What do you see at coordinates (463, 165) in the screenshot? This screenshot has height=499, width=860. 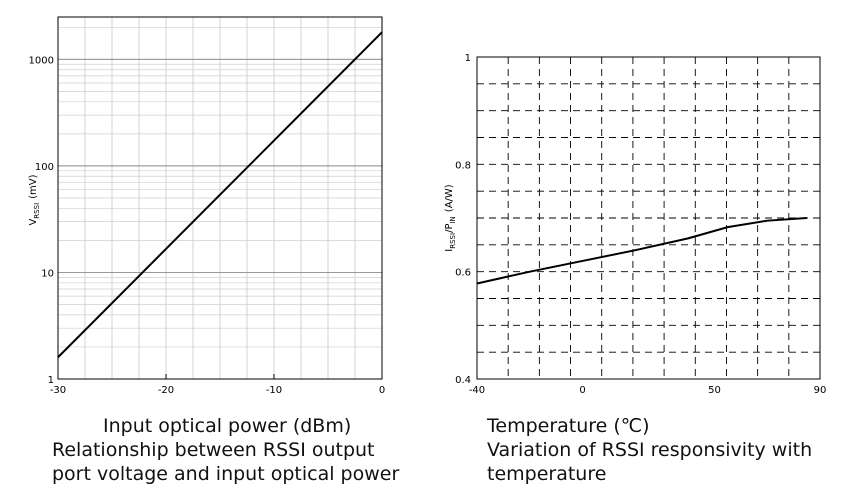 I see `y-tick-label: 0.8` at bounding box center [463, 165].